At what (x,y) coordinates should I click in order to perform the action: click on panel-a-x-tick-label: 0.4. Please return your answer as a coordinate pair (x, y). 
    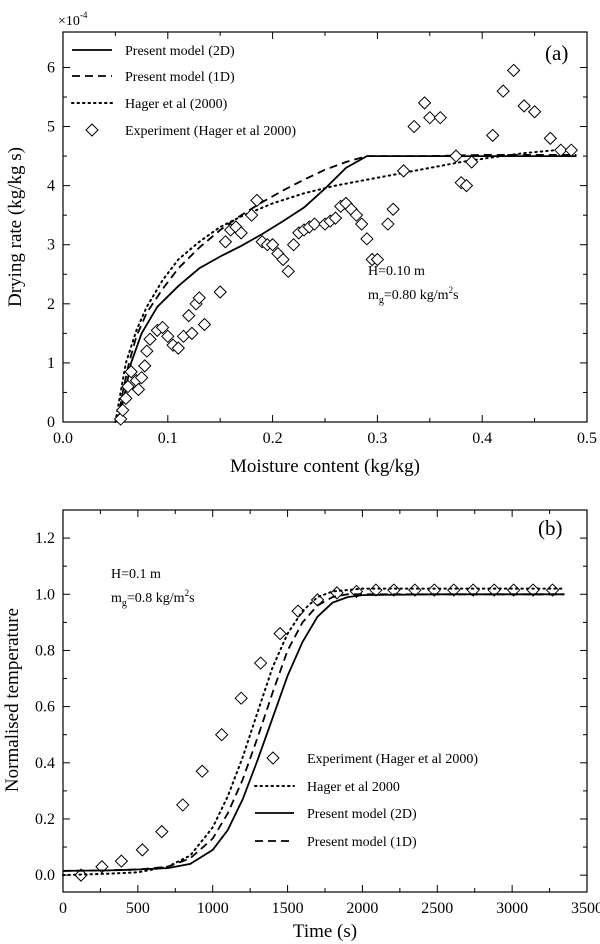
    Looking at the image, I should click on (482, 438).